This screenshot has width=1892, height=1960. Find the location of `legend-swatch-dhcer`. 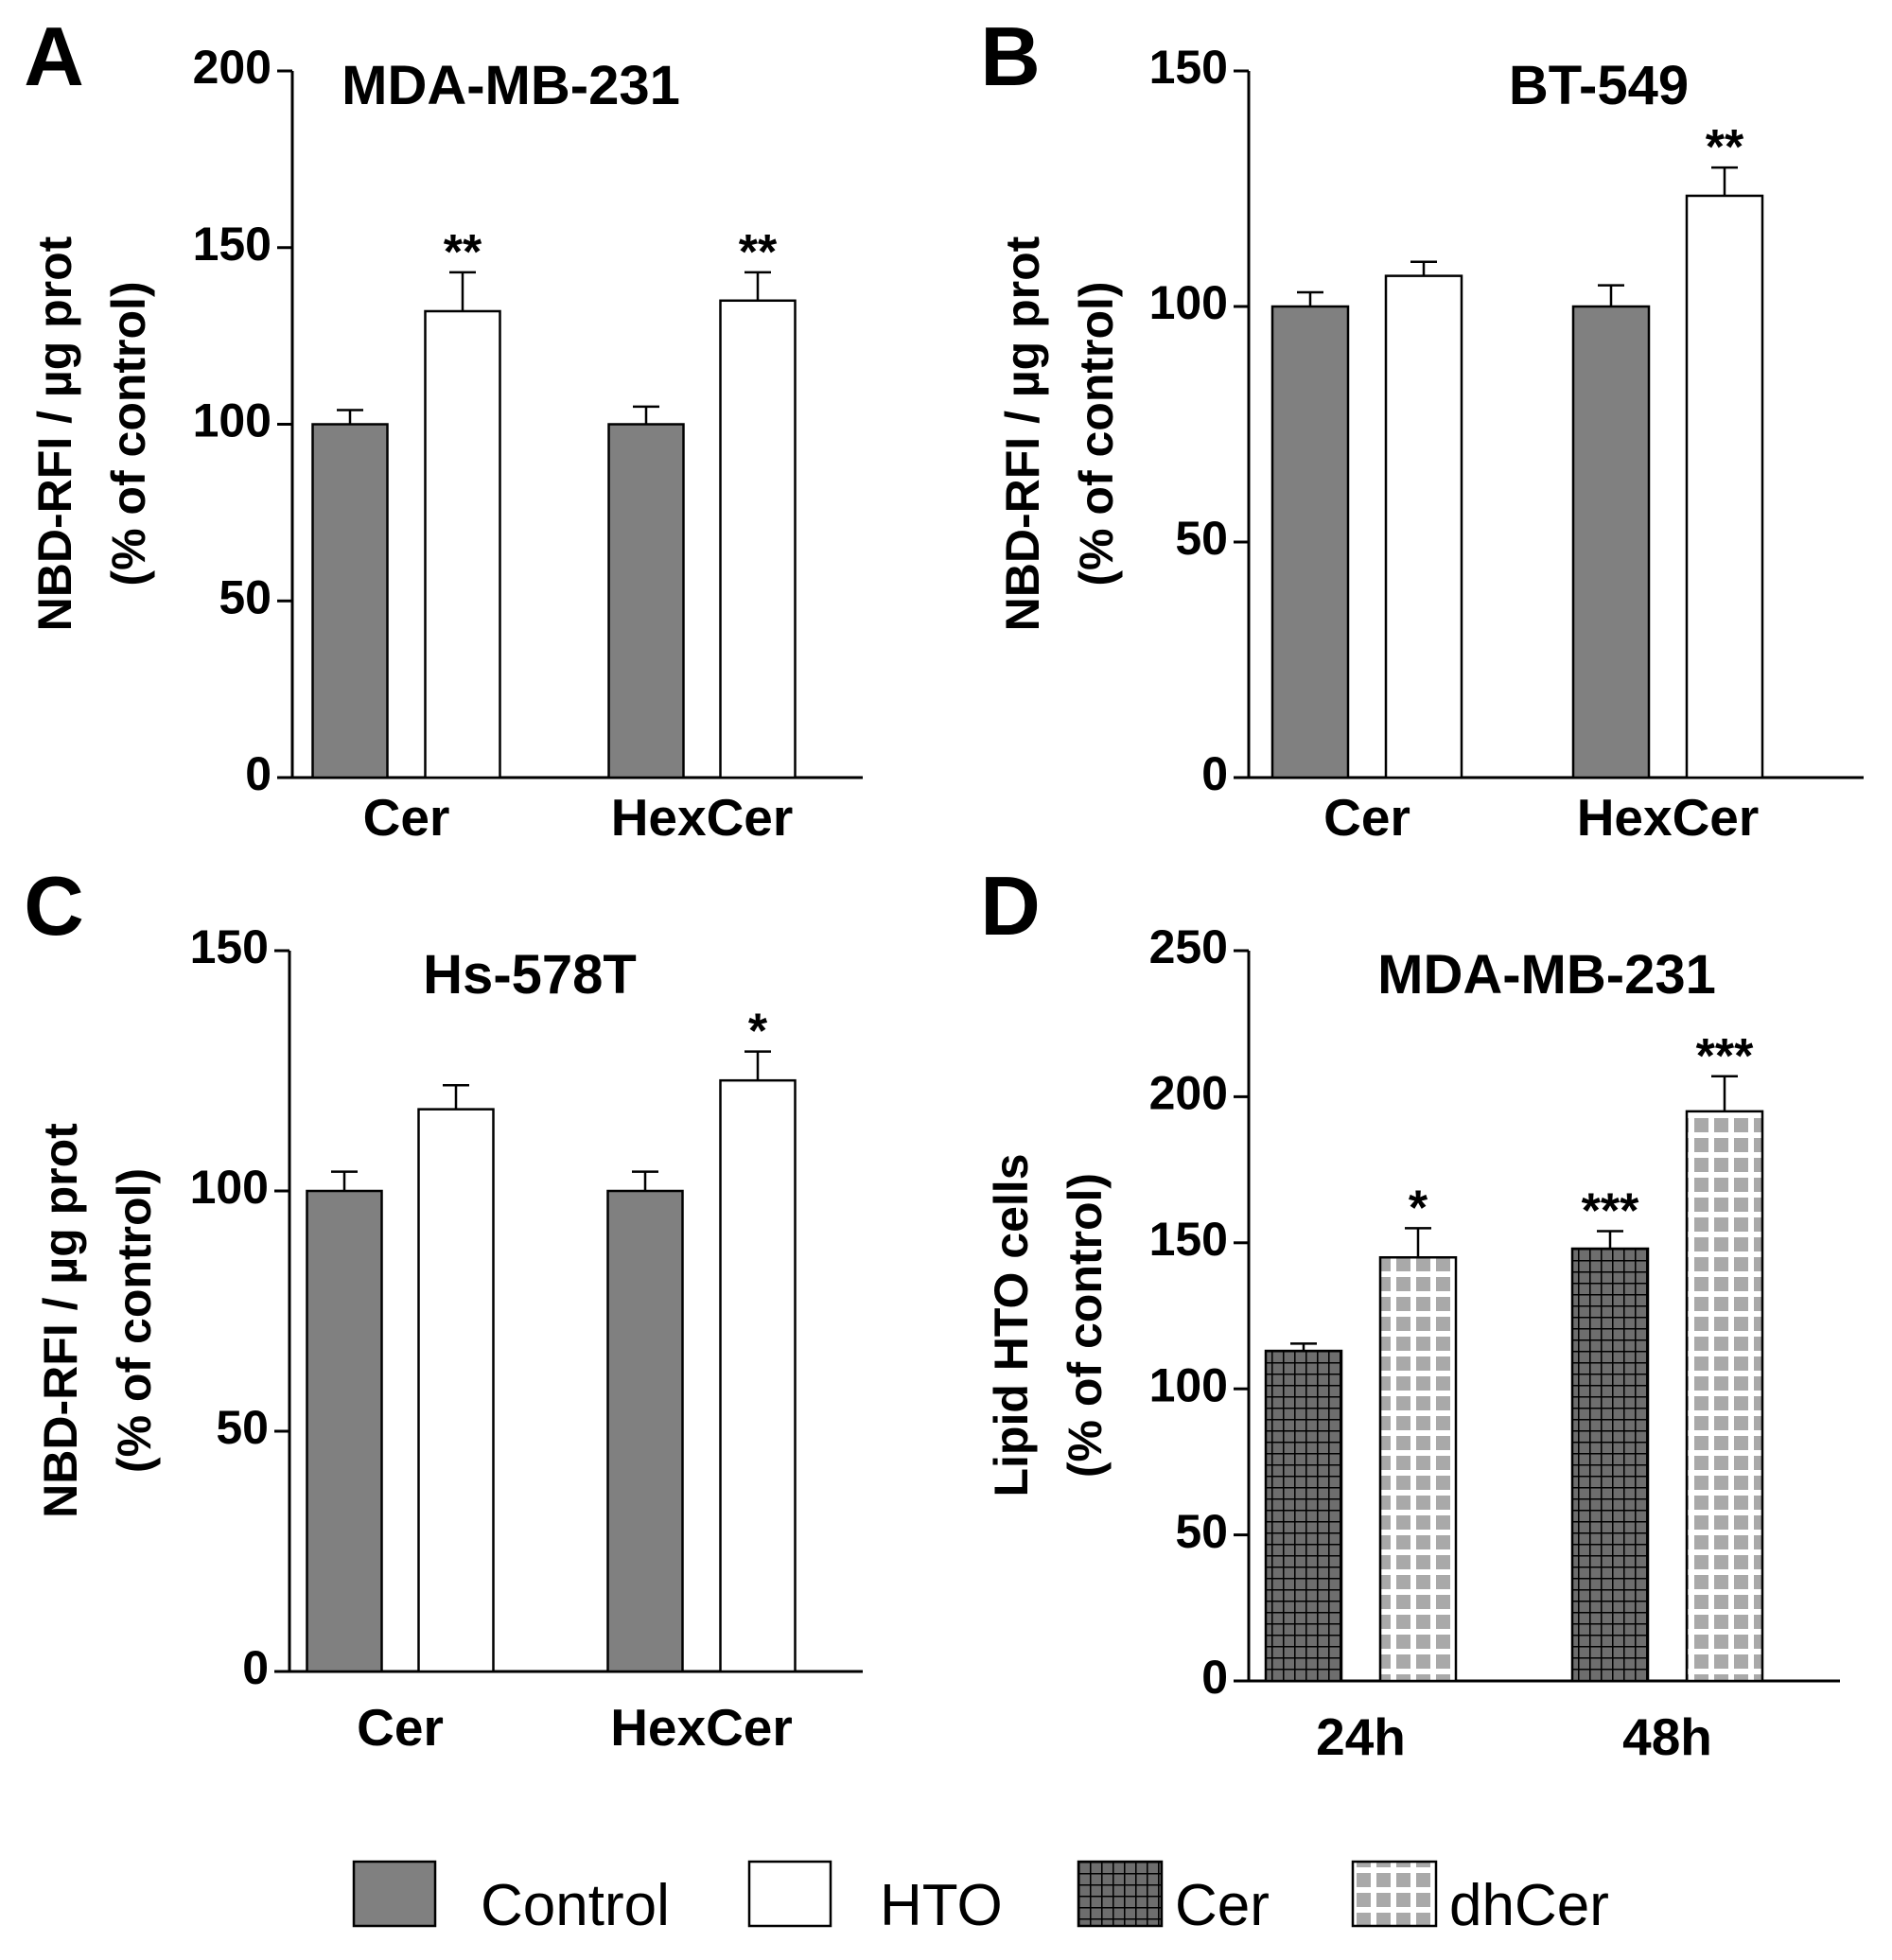

legend-swatch-dhcer is located at coordinates (1394, 1894).